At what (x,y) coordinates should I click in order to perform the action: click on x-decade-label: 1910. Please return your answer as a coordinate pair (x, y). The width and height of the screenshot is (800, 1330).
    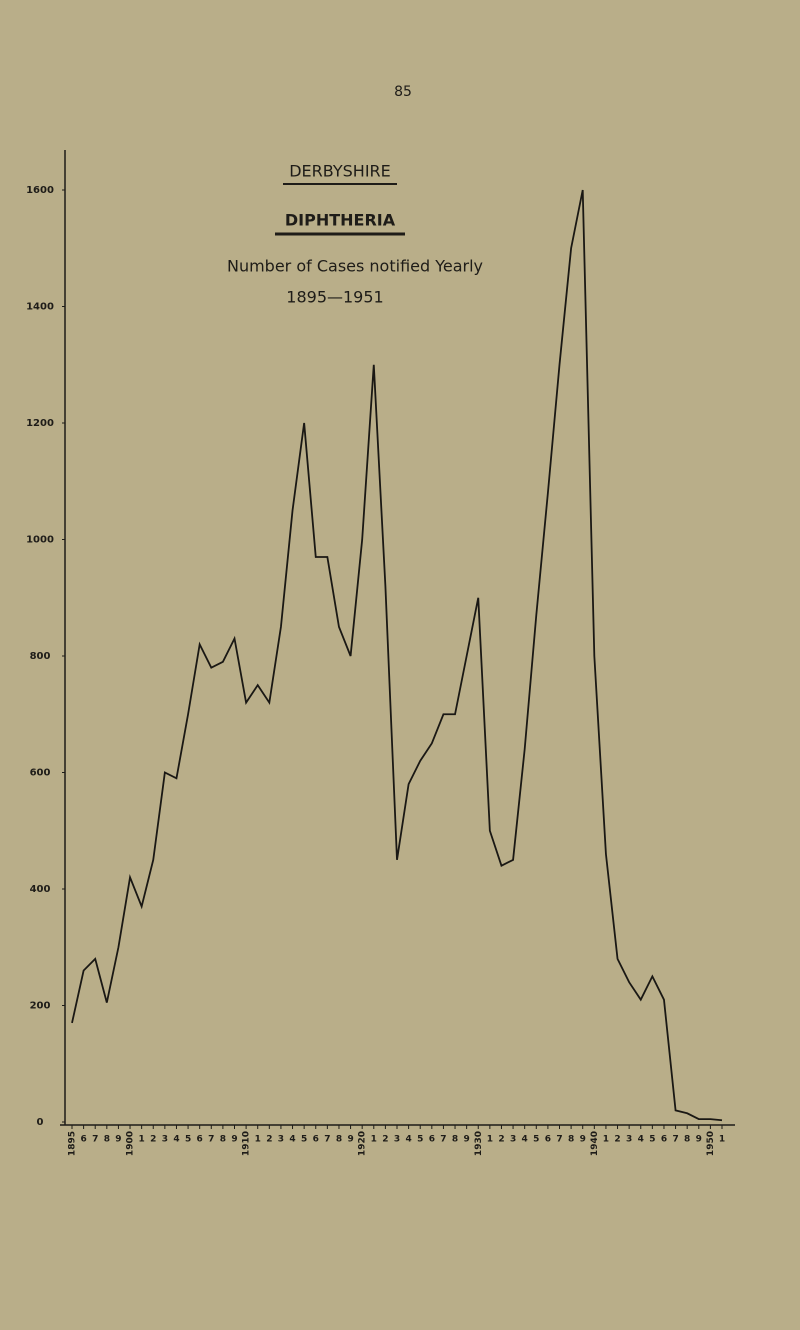
    Looking at the image, I should click on (247, 1143).